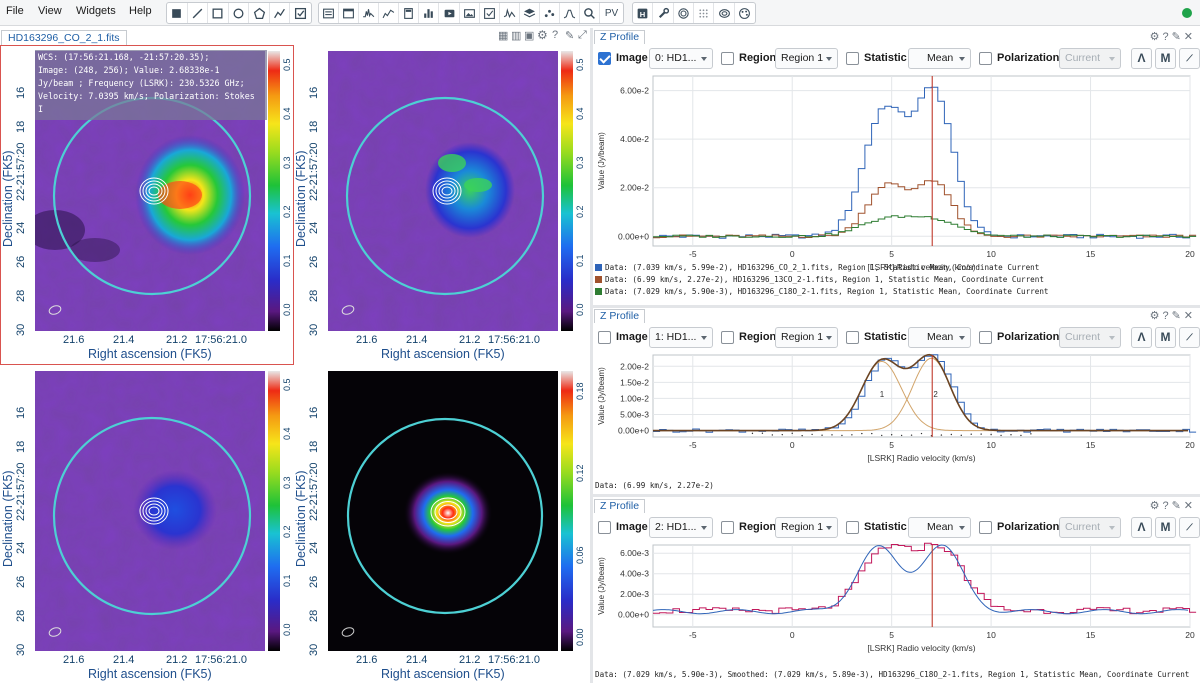 This screenshot has height=683, width=1200. Describe the element at coordinates (684, 13) in the screenshot. I see `ring-icon` at that location.